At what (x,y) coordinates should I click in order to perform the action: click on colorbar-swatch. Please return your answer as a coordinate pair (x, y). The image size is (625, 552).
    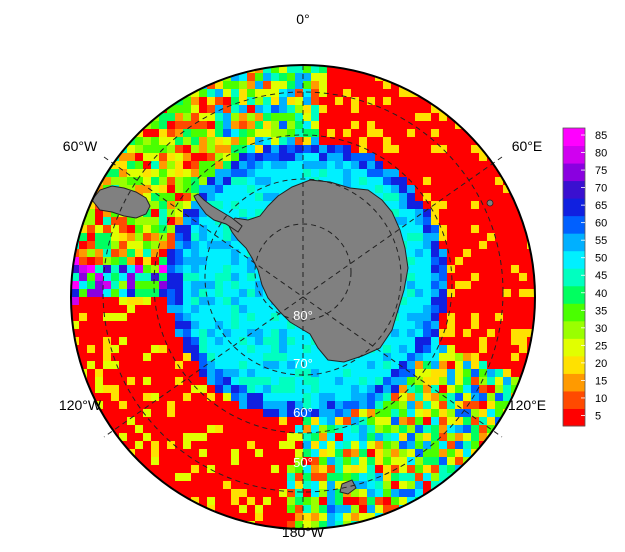
    Looking at the image, I should click on (574, 189).